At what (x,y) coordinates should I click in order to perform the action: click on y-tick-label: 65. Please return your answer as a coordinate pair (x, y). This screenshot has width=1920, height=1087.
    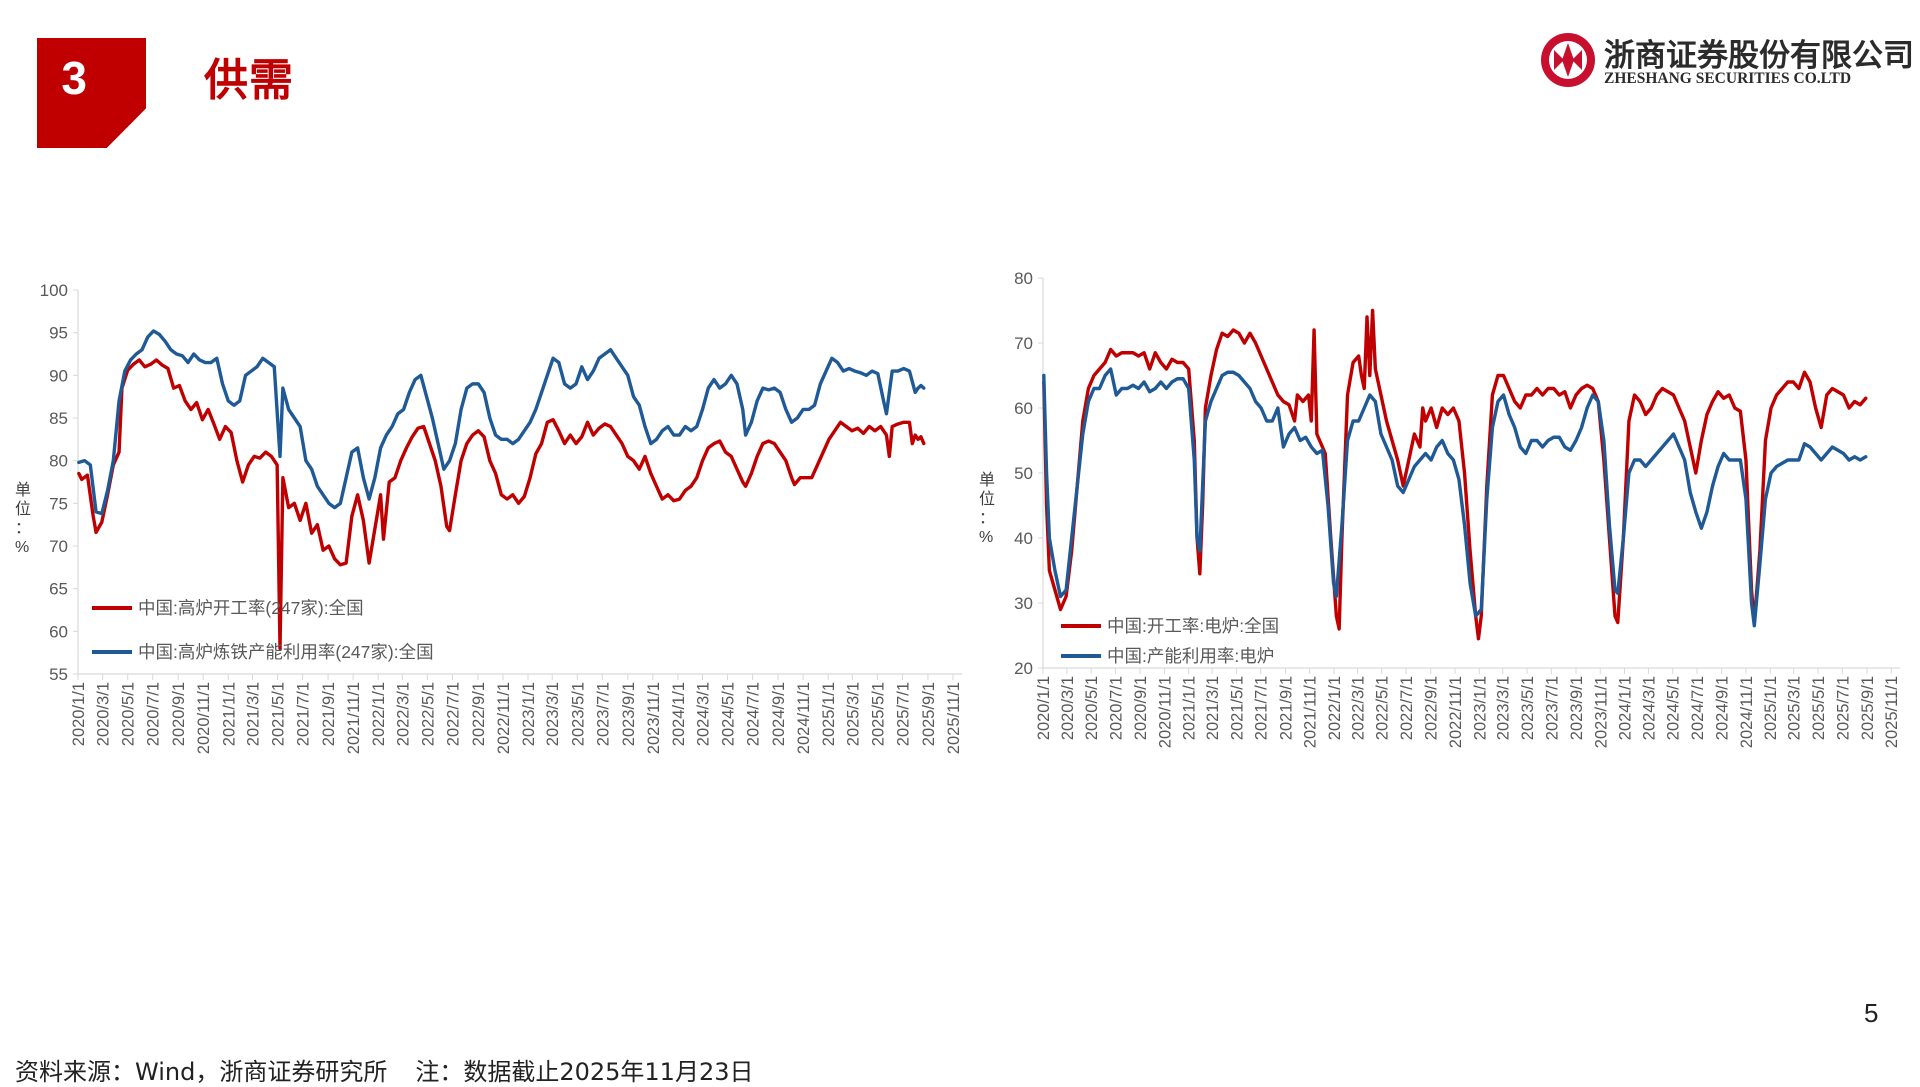
    Looking at the image, I should click on (58, 589).